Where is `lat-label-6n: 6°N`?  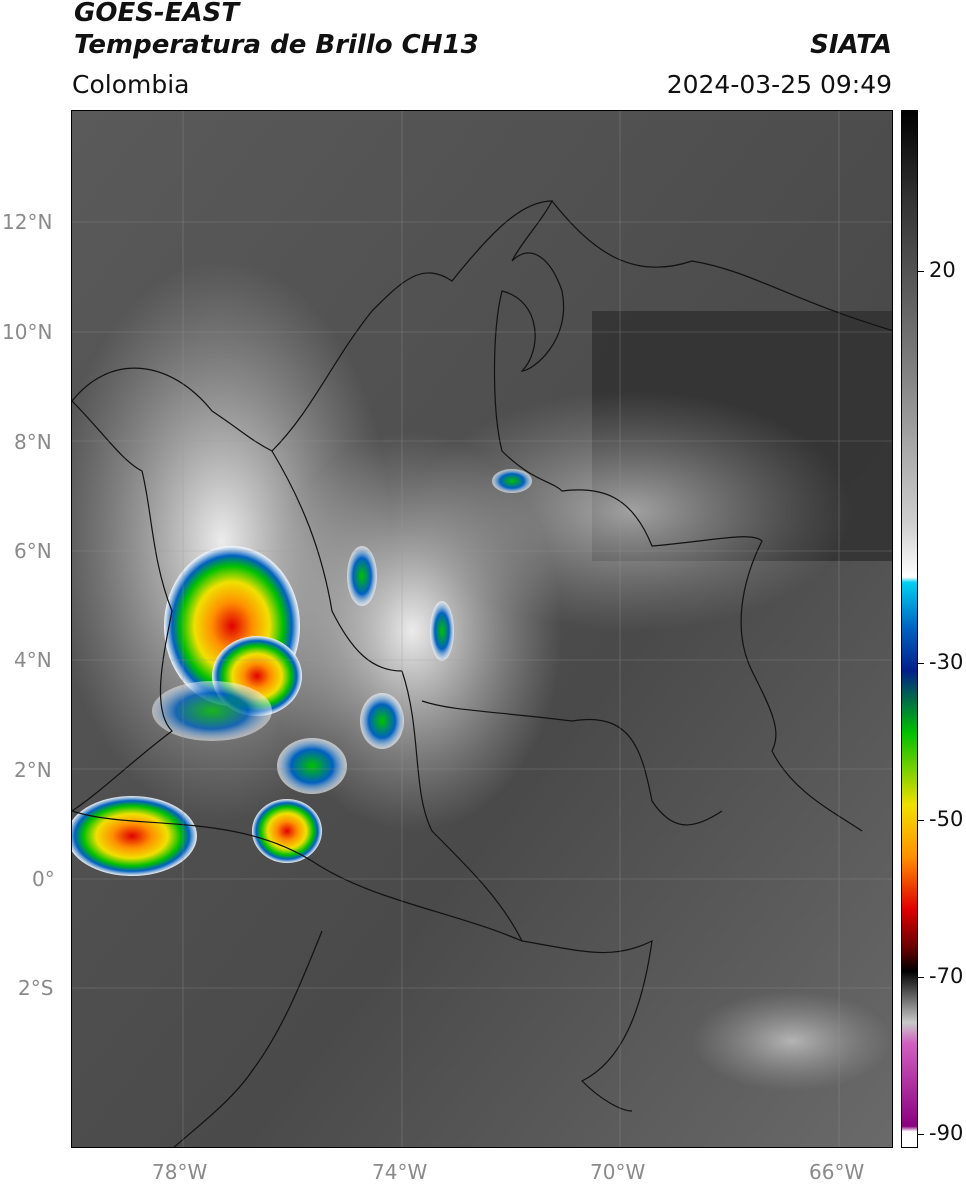
lat-label-6n: 6°N is located at coordinates (33, 551).